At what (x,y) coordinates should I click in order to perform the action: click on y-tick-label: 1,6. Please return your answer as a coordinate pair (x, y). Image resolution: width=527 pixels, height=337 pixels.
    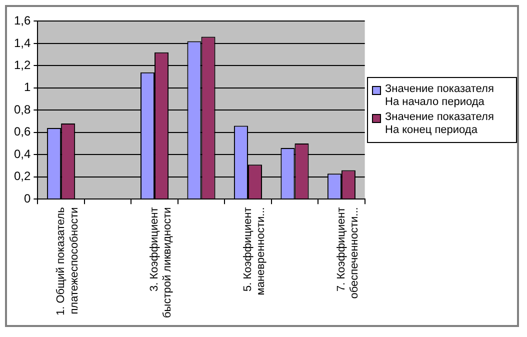
    Looking at the image, I should click on (22, 21).